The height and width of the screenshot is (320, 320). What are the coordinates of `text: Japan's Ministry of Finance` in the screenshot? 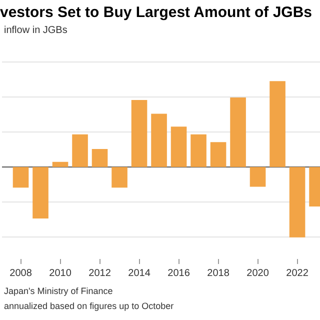 It's located at (58, 291).